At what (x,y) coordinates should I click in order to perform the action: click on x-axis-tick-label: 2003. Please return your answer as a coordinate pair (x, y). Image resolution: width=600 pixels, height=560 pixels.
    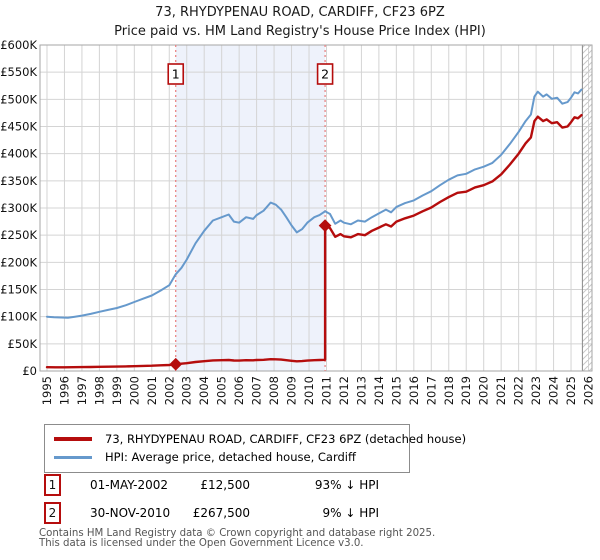
    Looking at the image, I should click on (187, 390).